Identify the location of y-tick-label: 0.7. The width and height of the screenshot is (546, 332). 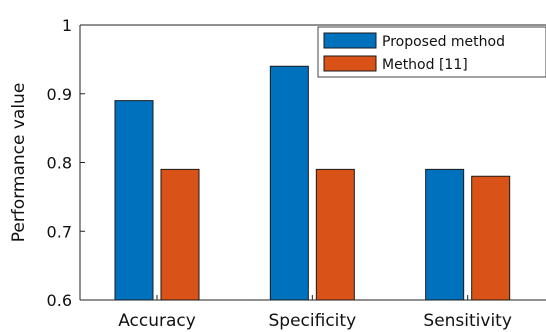
(59, 231).